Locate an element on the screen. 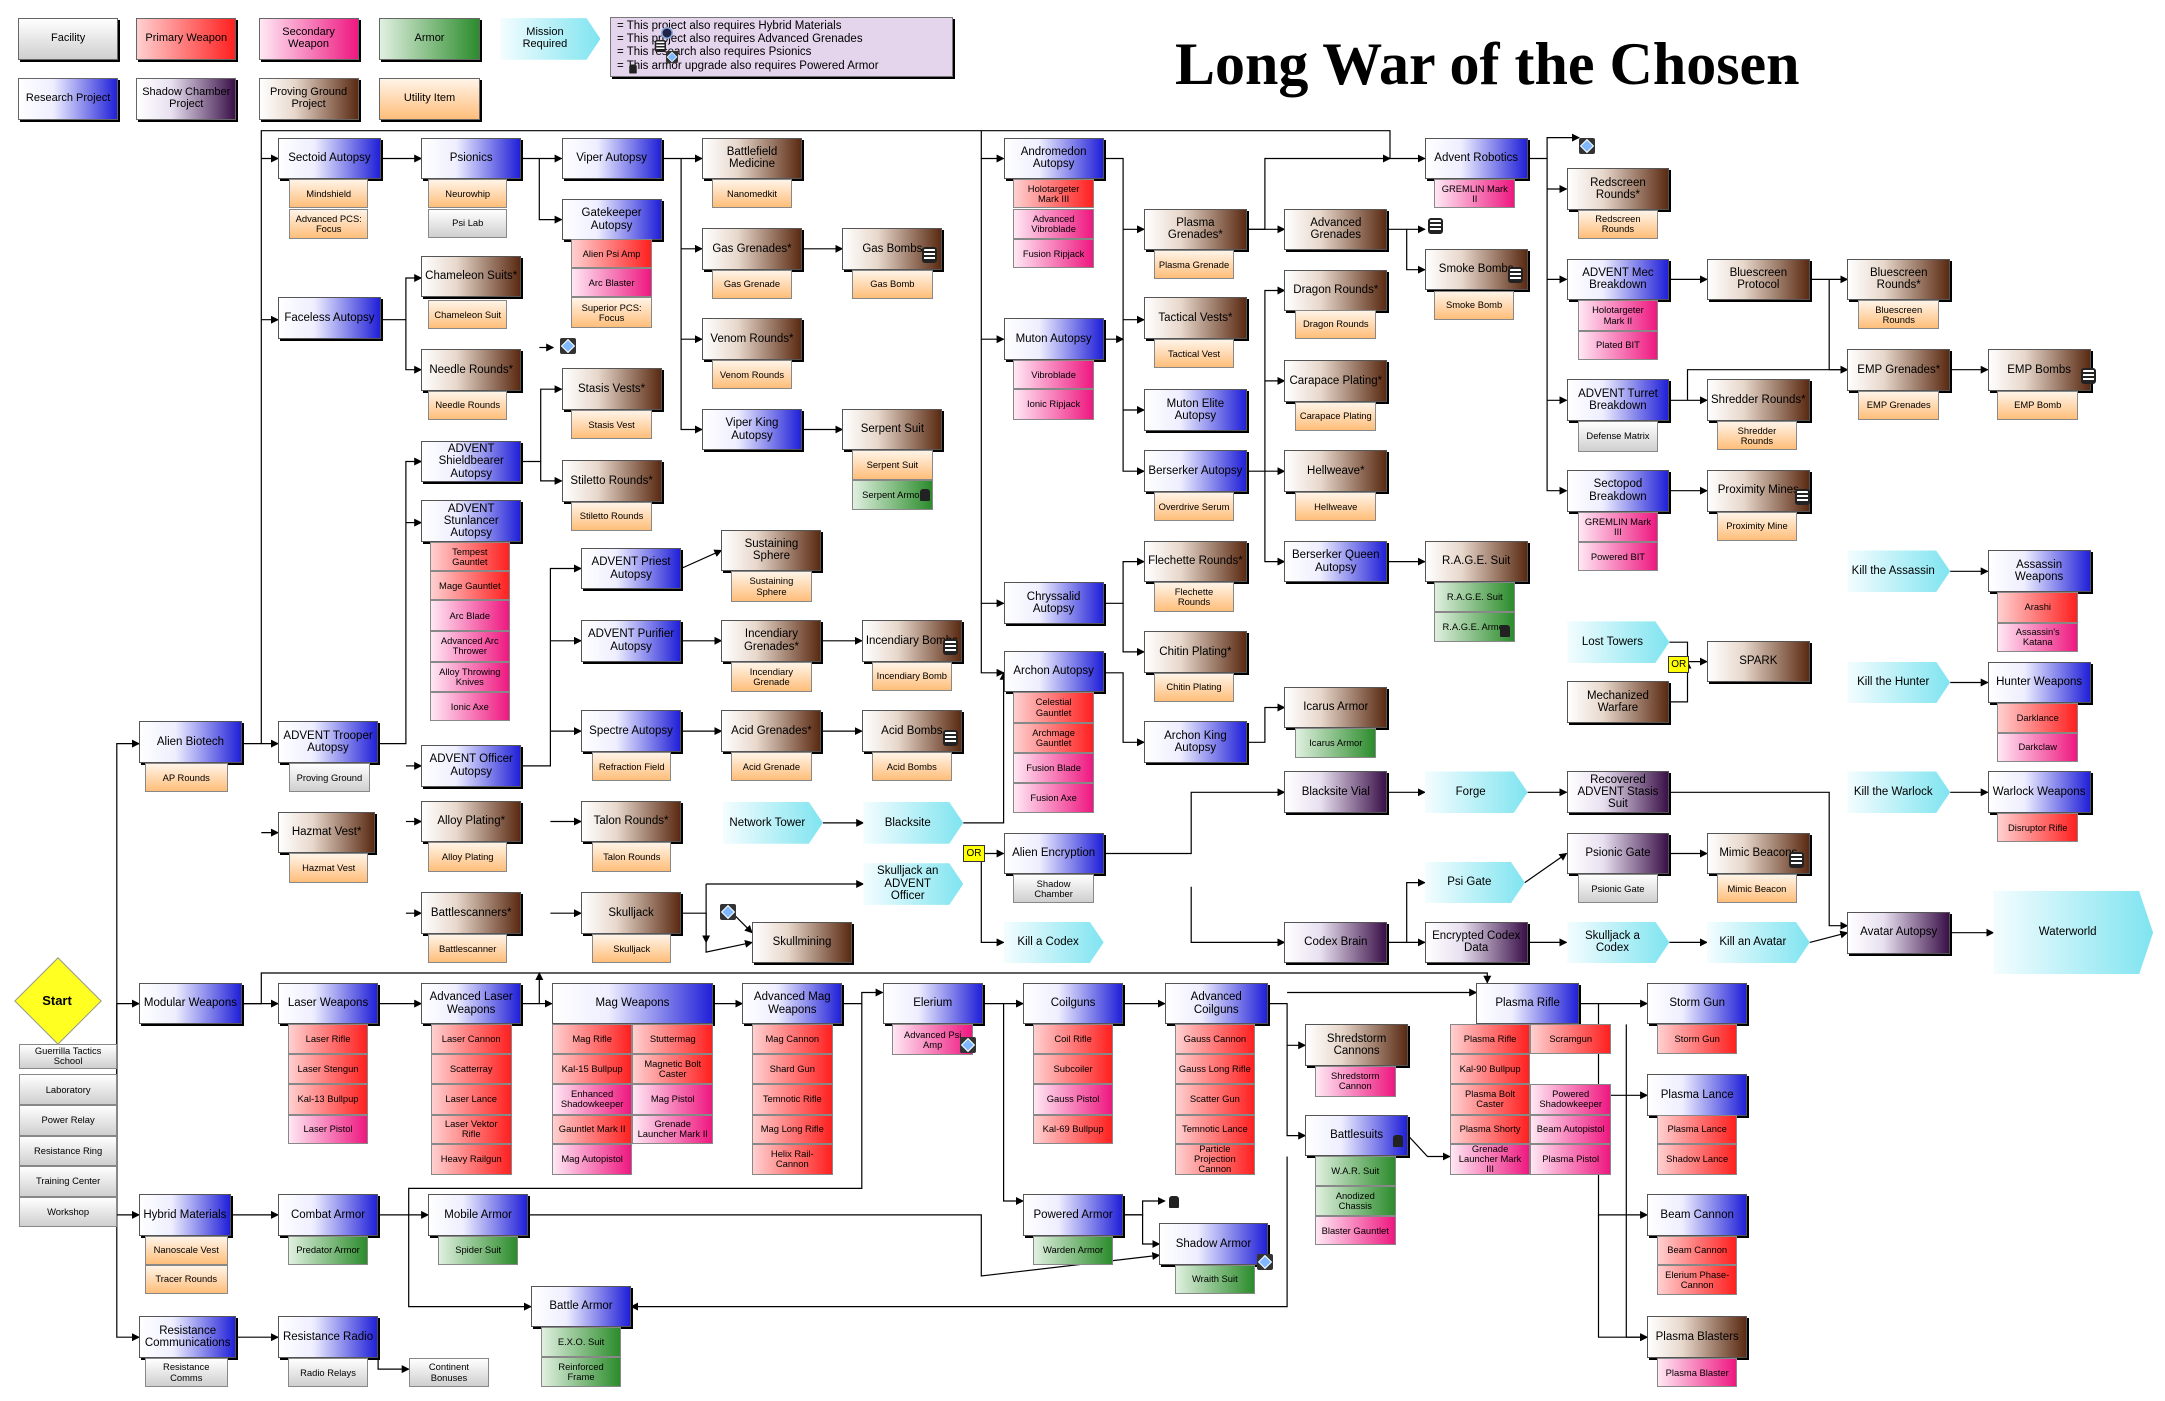 This screenshot has height=1401, width=2165. node-laser-rifle-primary: Laser Rifle is located at coordinates (328, 1039).